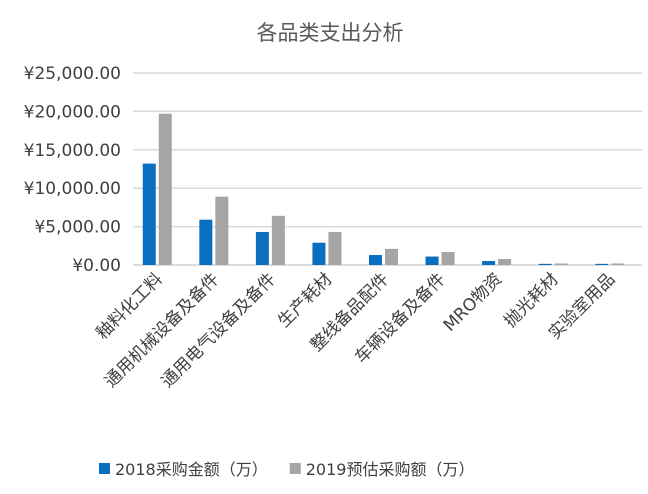  What do you see at coordinates (72, 189) in the screenshot?
I see `y-tick-label: ¥10,000.00` at bounding box center [72, 189].